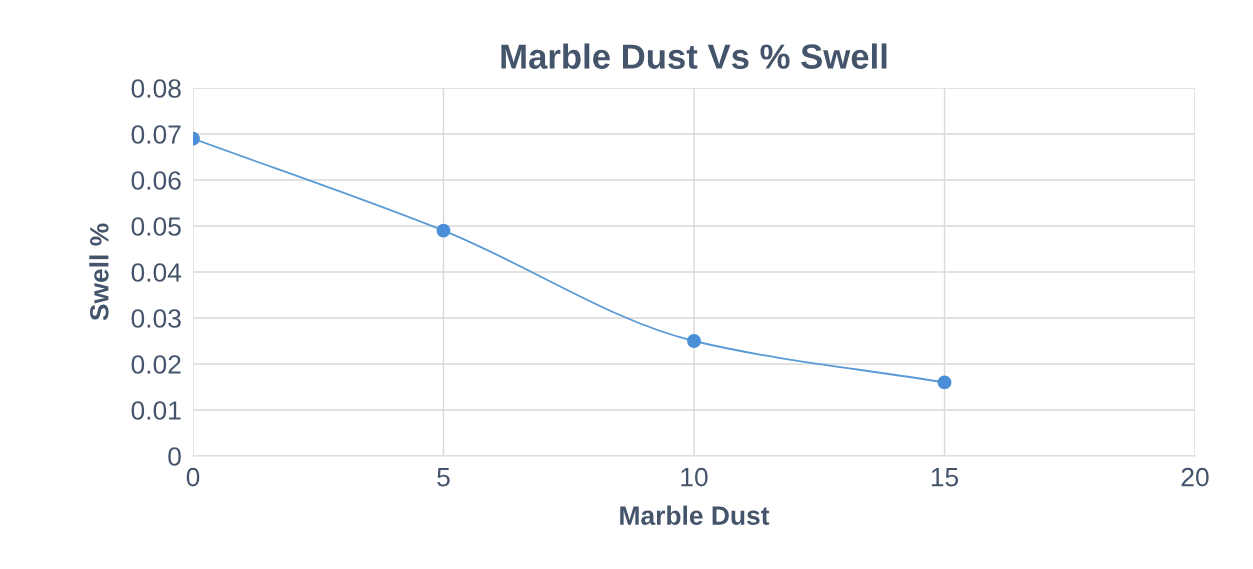 The height and width of the screenshot is (569, 1253). I want to click on y-axis-title: Swell %, so click(99, 272).